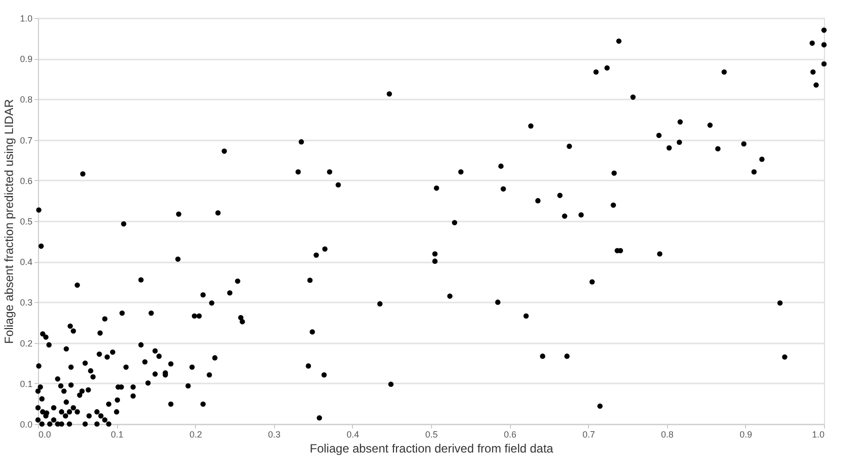  I want to click on x-tick-label: 0.0, so click(45, 435).